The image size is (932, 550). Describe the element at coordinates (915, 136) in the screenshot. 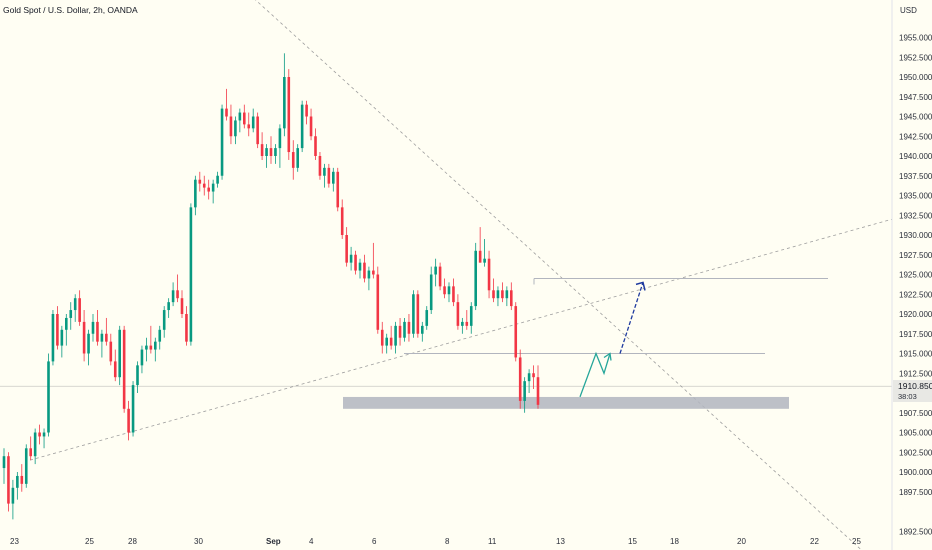

I see `y-tick-label: 1942.500` at that location.